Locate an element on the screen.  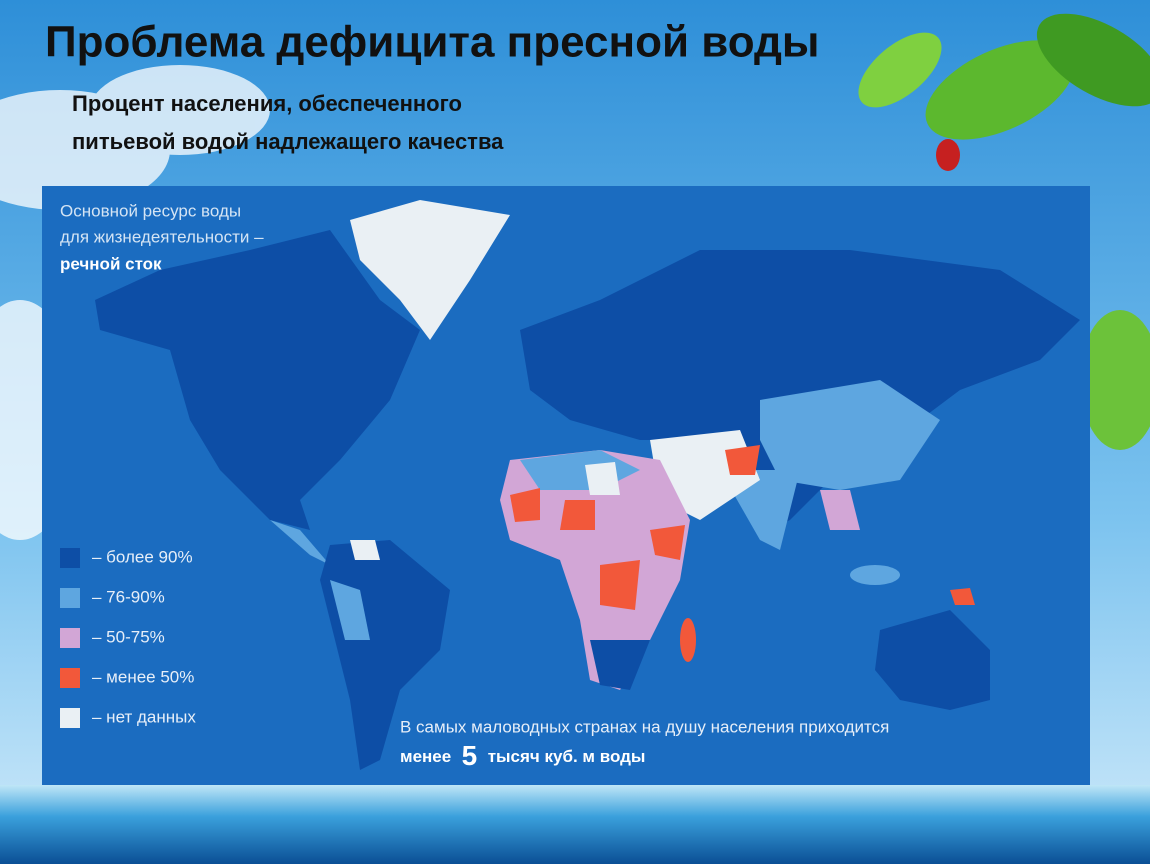
legend-label: – 76-90% is located at coordinates (128, 596).